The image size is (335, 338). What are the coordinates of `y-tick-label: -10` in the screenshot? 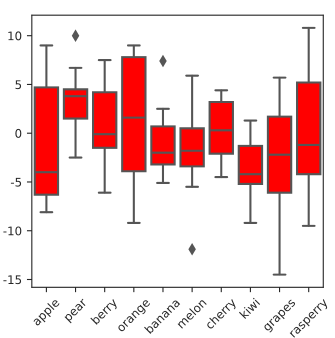 It's located at (12, 231).